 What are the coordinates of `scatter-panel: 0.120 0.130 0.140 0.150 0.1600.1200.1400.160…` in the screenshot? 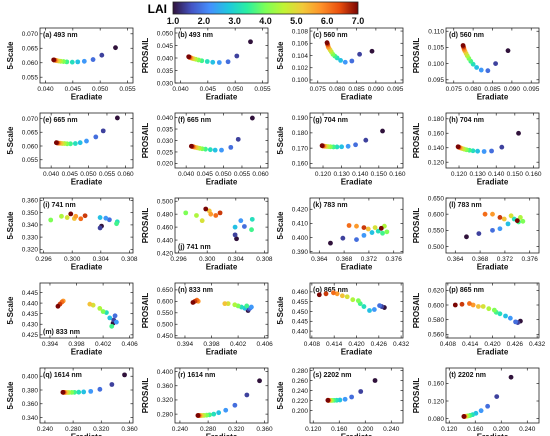 It's located at (477, 149).